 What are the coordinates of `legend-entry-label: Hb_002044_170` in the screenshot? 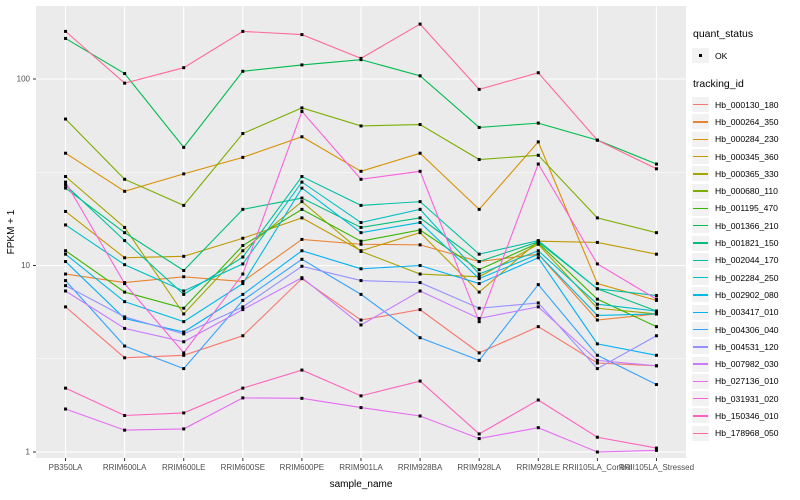 It's located at (747, 260).